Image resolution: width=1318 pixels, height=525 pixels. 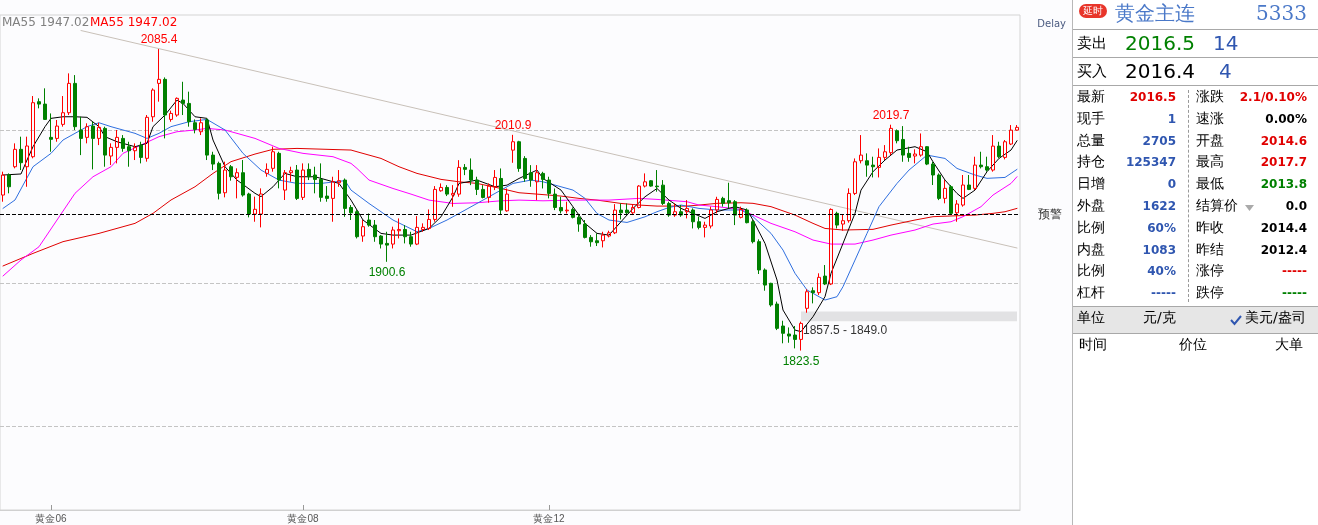 I want to click on annotation: 1823.5, so click(x=801, y=360).